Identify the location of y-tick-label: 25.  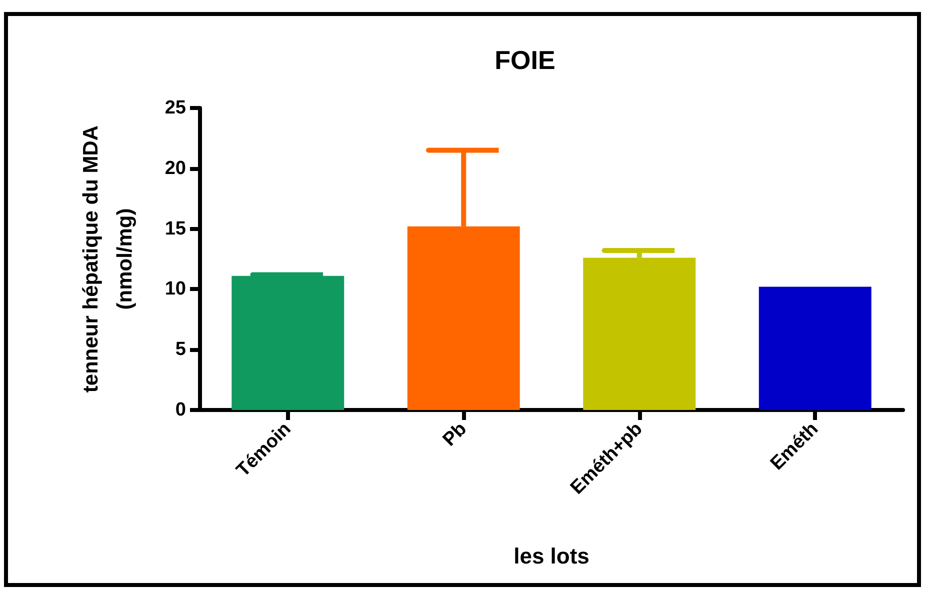
(175, 108).